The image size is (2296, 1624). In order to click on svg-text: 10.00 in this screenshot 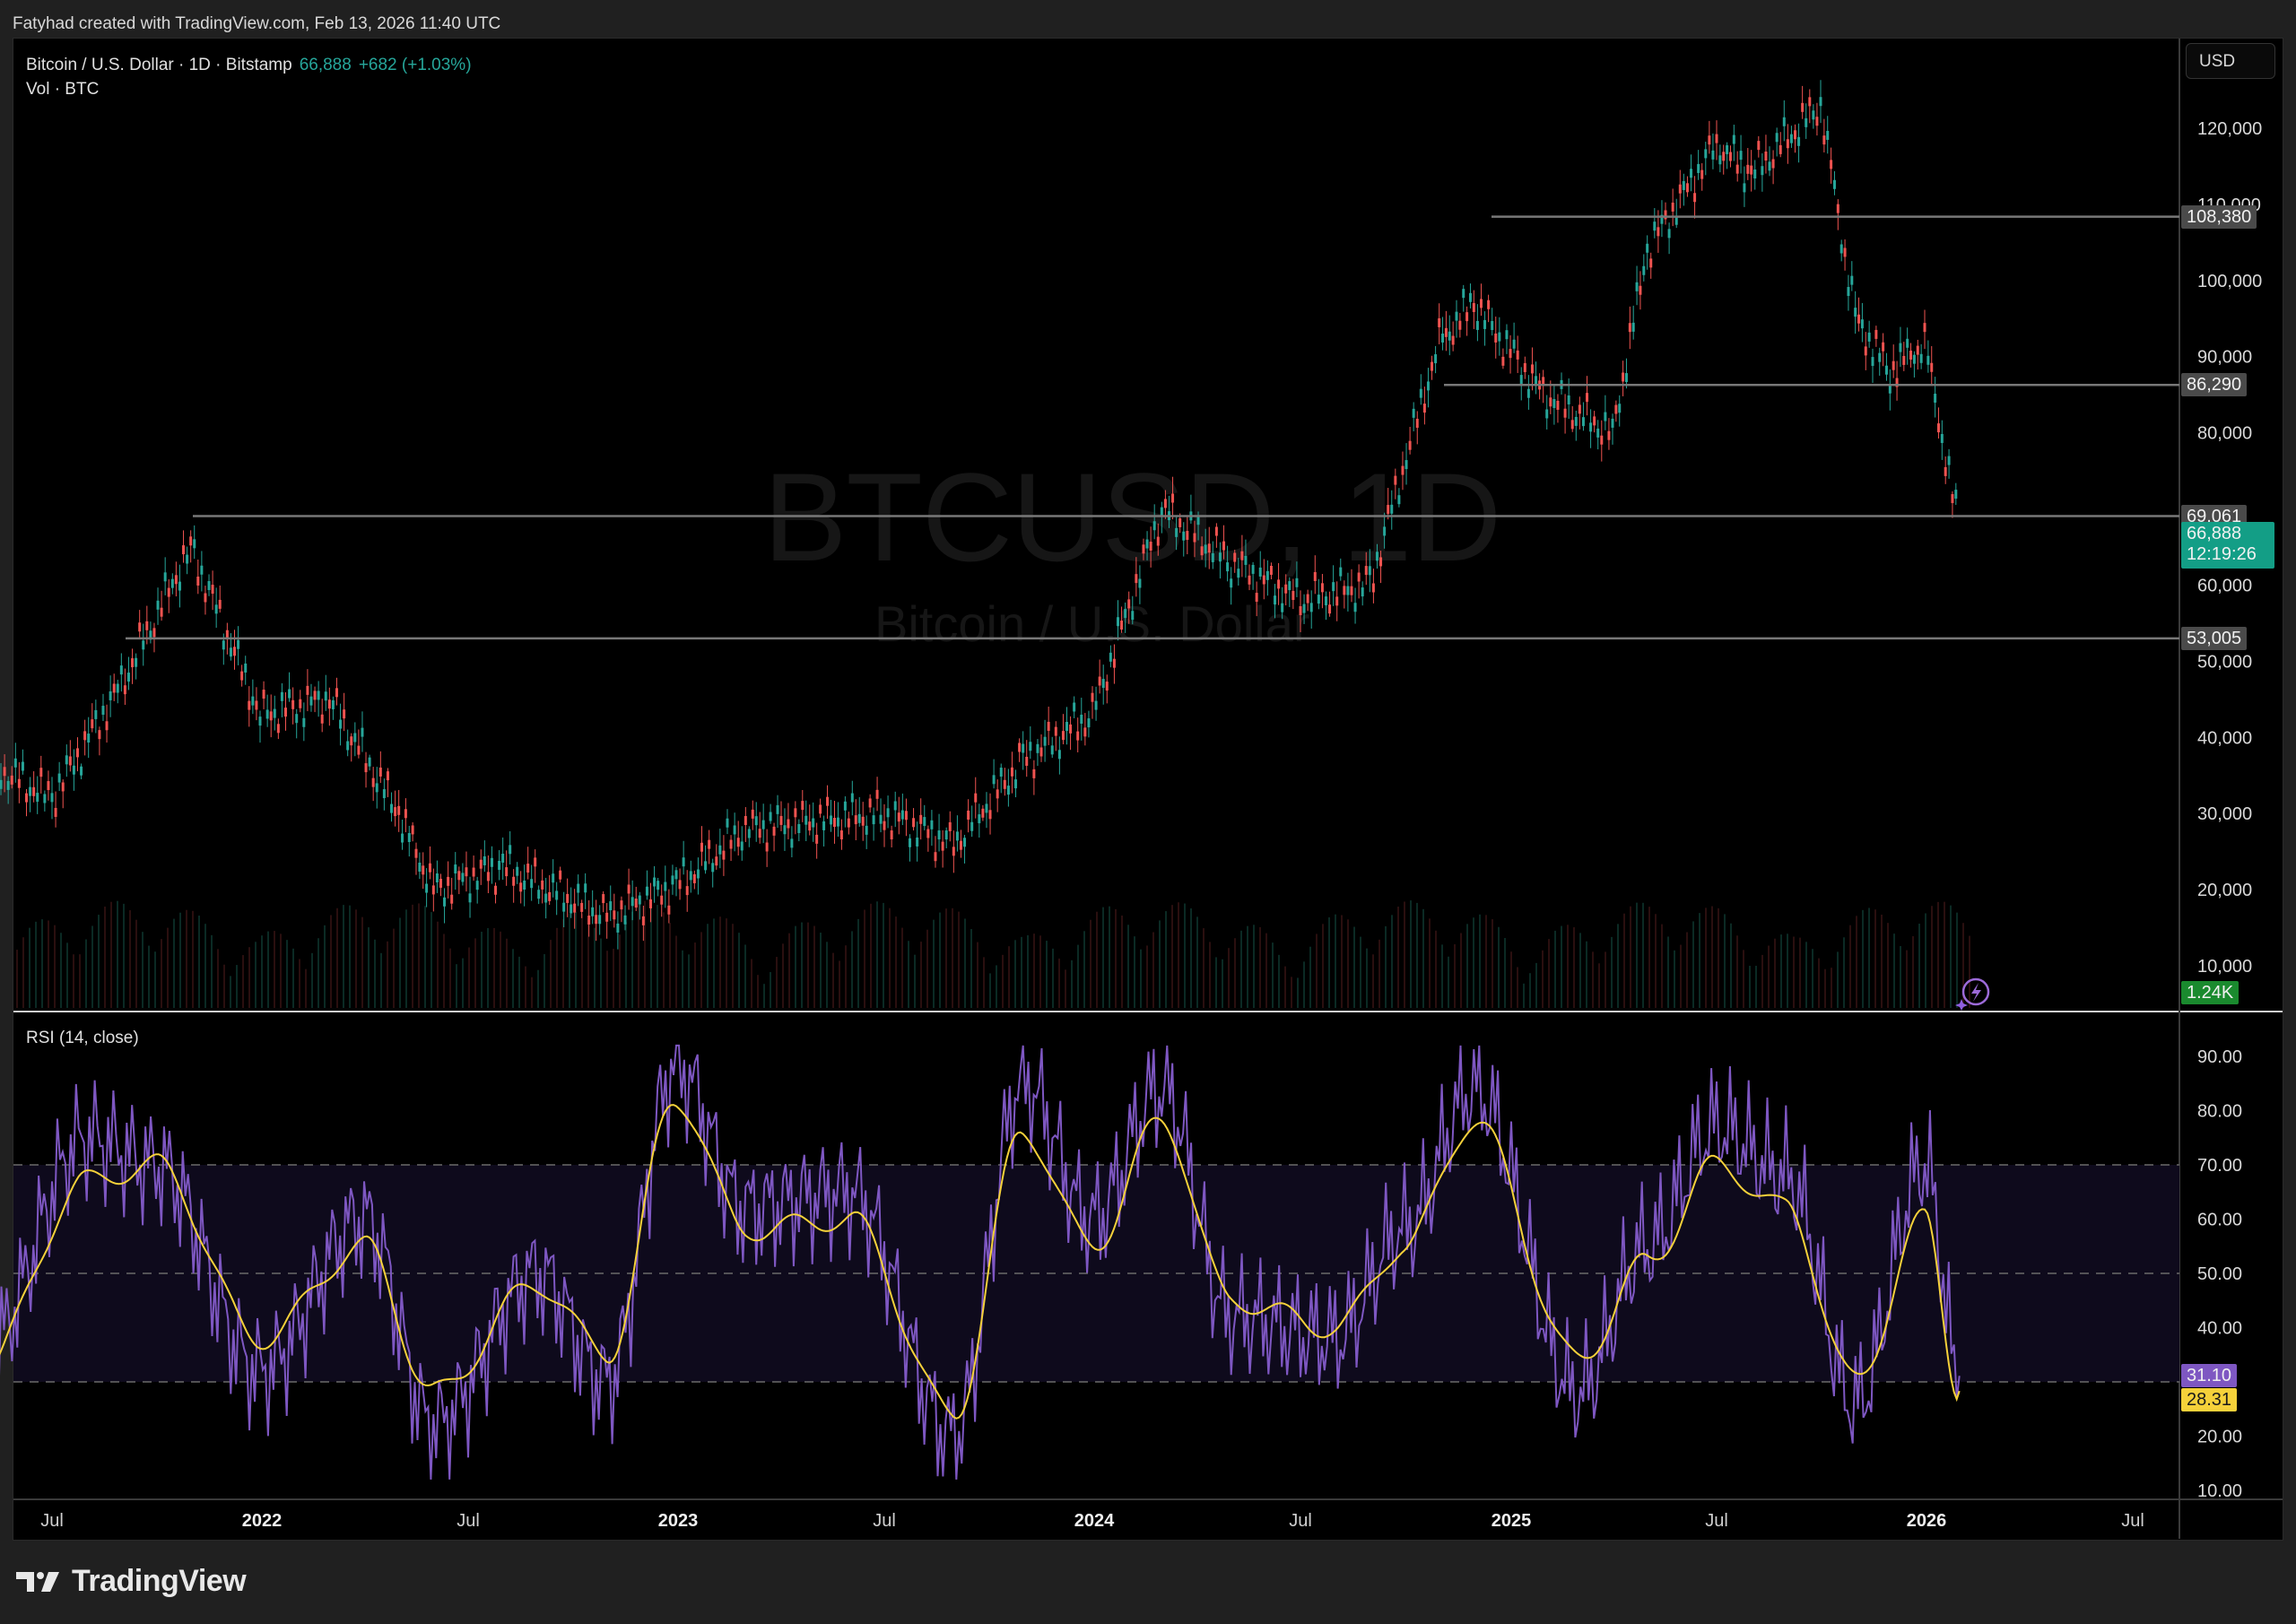, I will do `click(2219, 1491)`.